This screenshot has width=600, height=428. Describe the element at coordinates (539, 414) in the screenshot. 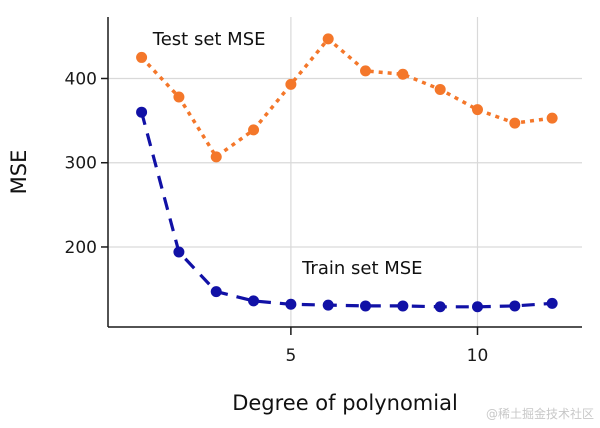

I see `watermark: @稀土掘金技术社区` at that location.